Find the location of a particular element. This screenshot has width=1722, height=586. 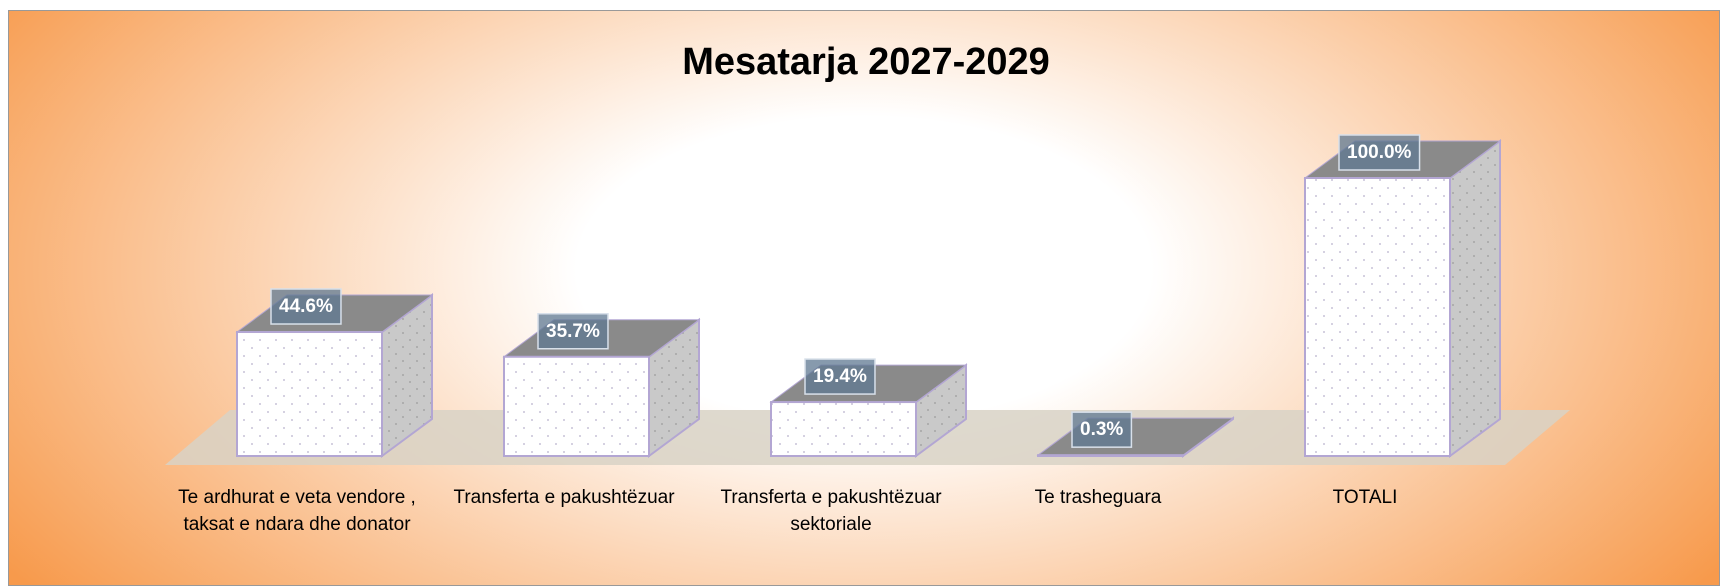

data-label: 19.4% is located at coordinates (840, 376).